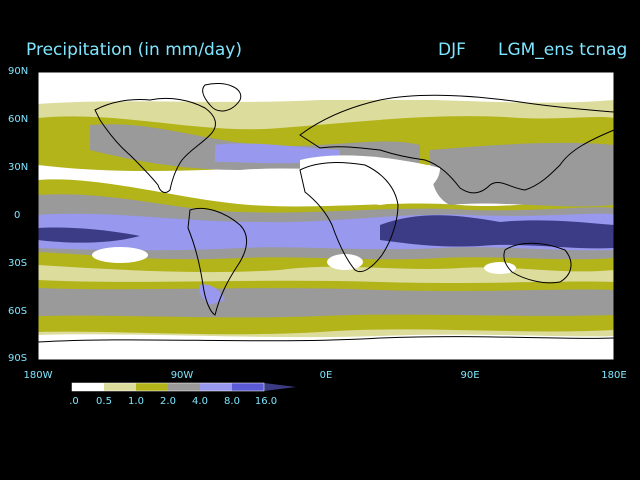 The width and height of the screenshot is (640, 480). I want to click on plot-title: Precipitation (in mm/day), so click(134, 50).